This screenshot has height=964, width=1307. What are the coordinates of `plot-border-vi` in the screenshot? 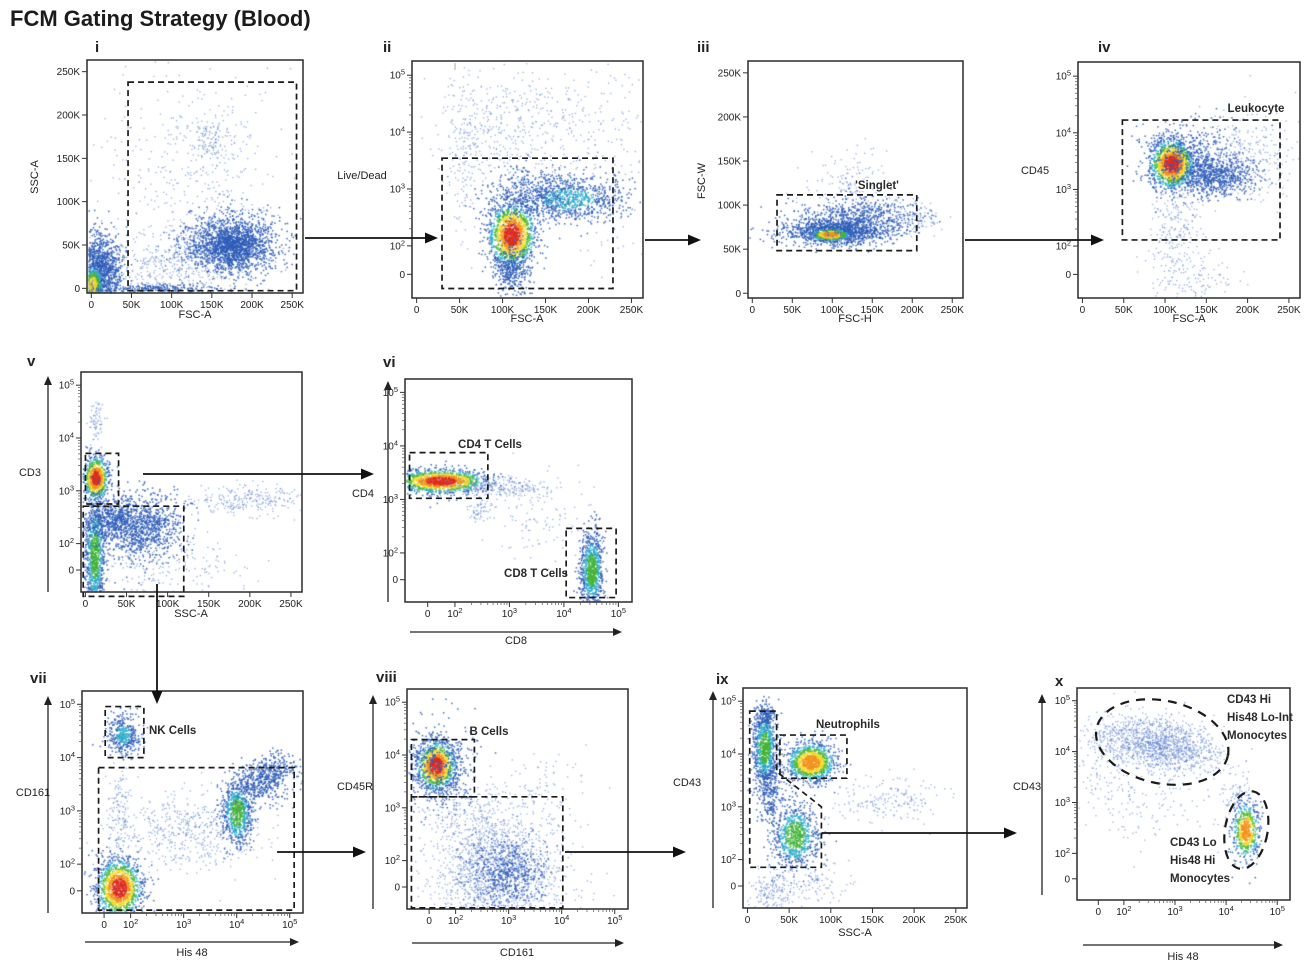 It's located at (518, 490).